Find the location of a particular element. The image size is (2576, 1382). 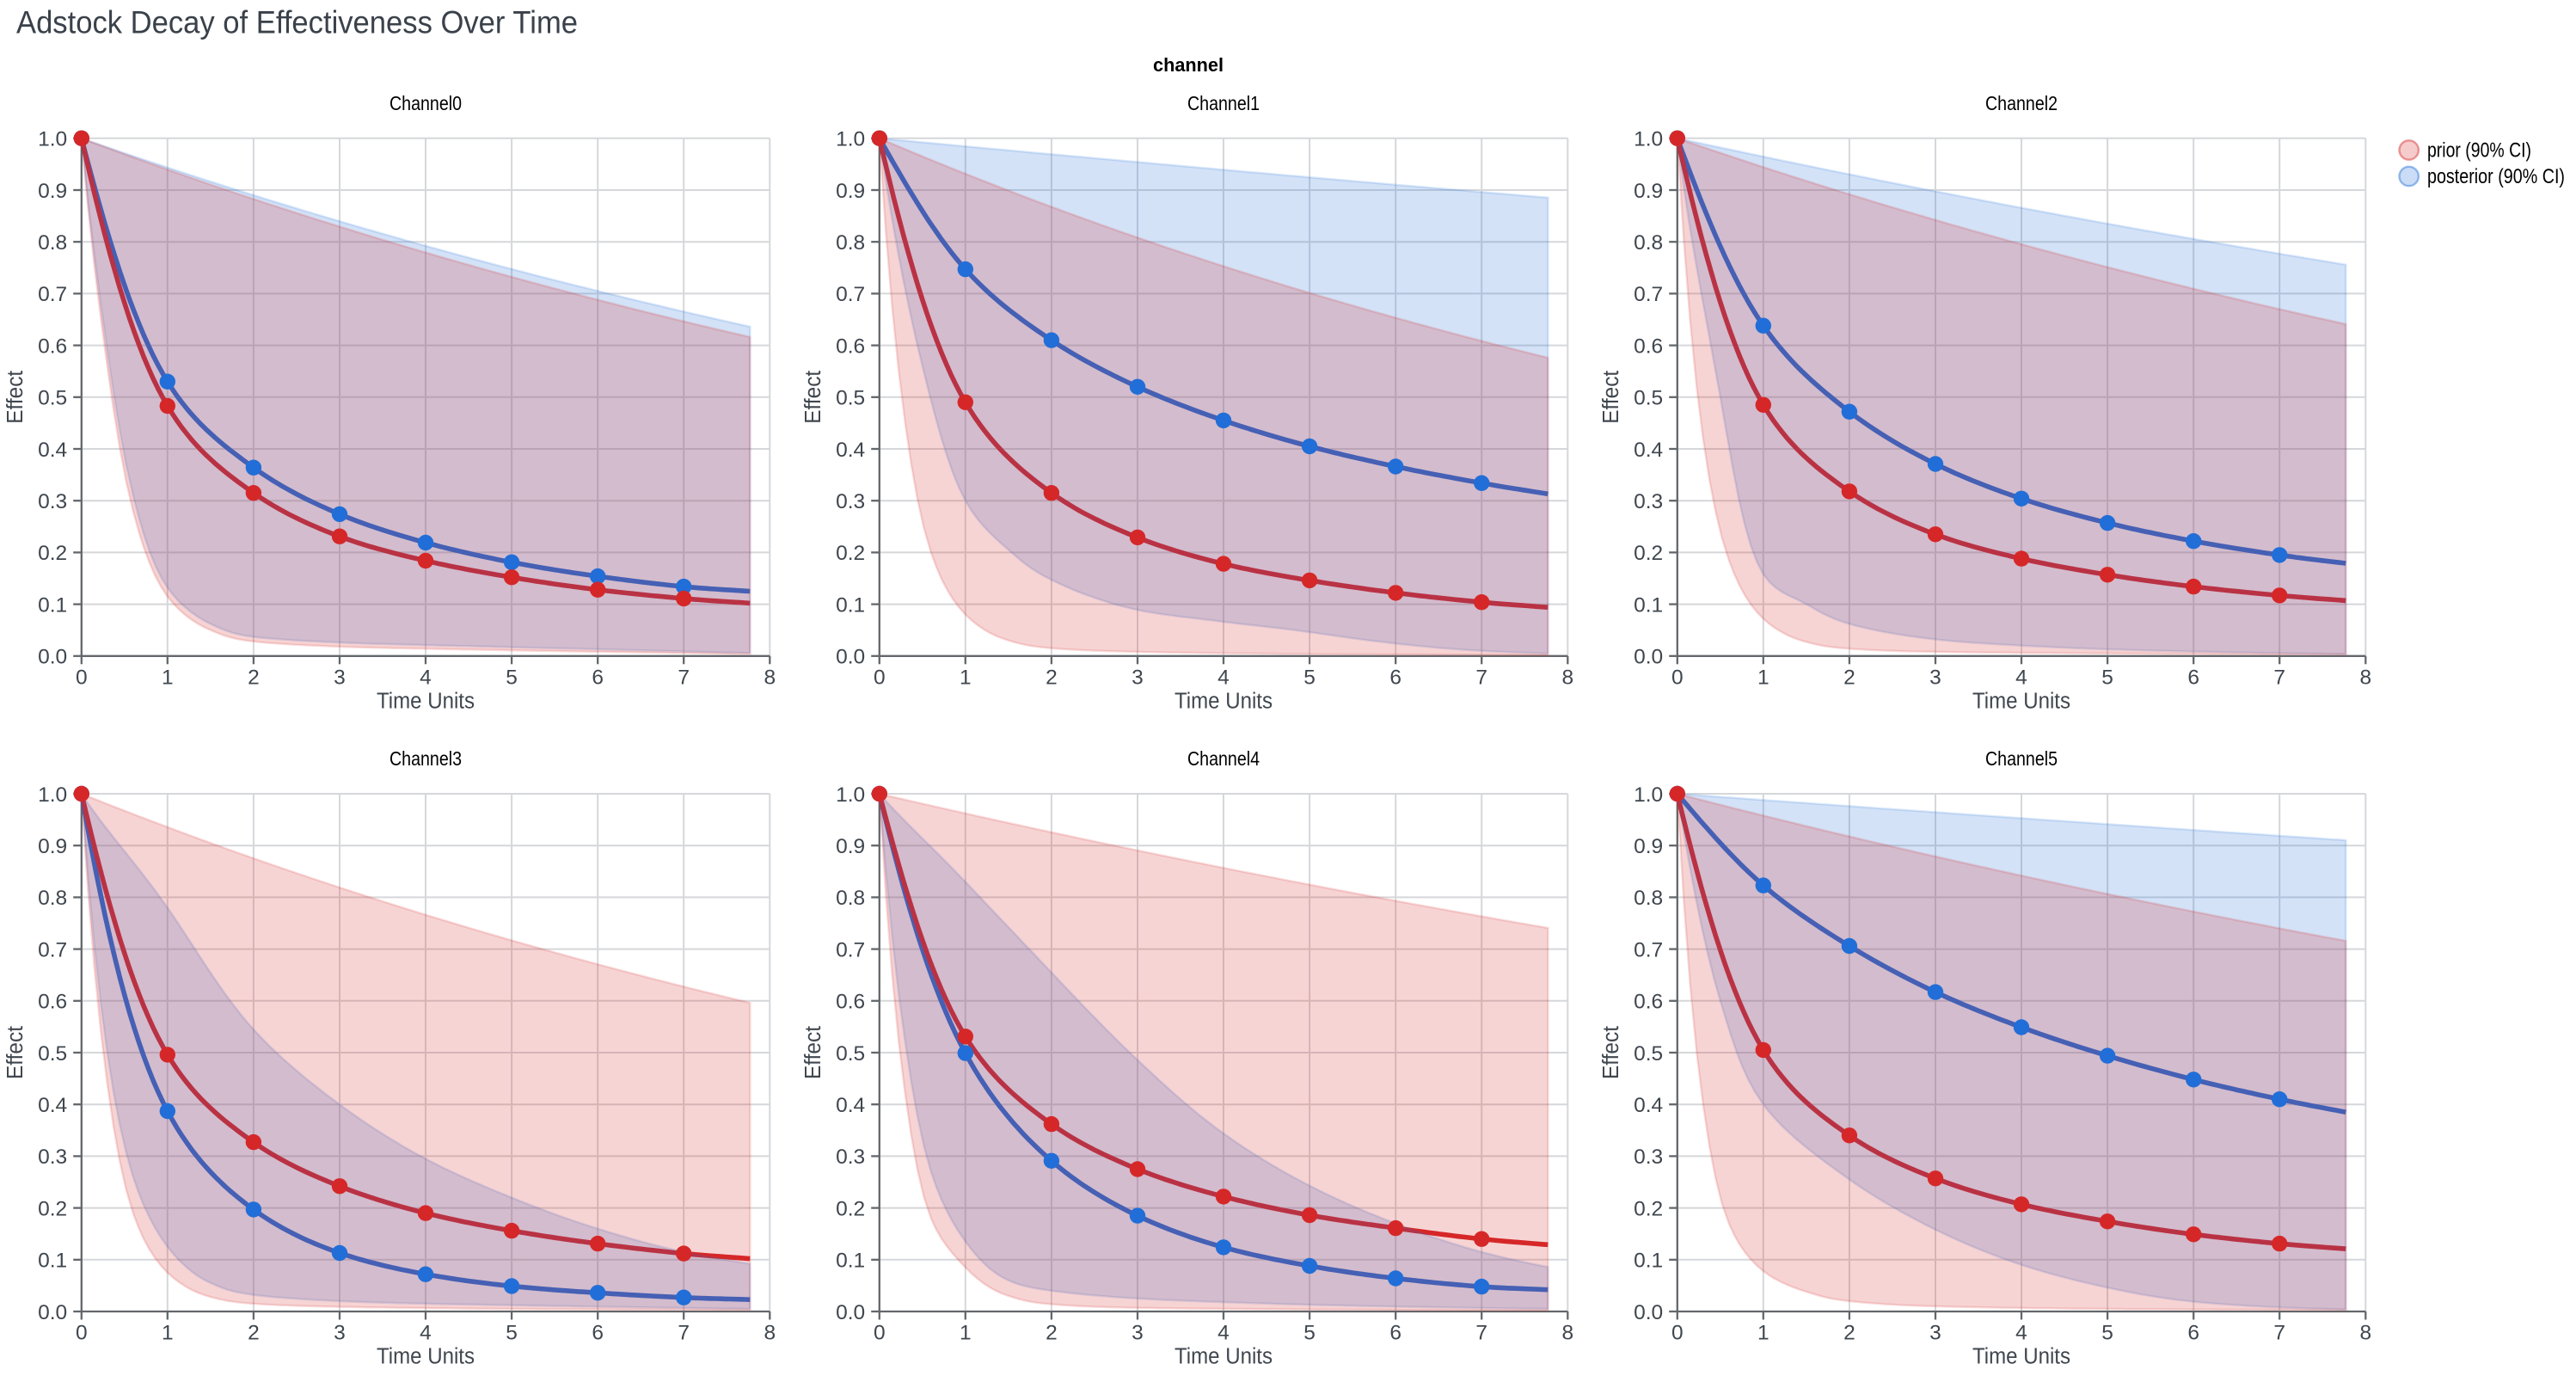

svg-text: posterior (90% CI) is located at coordinates (2496, 177).